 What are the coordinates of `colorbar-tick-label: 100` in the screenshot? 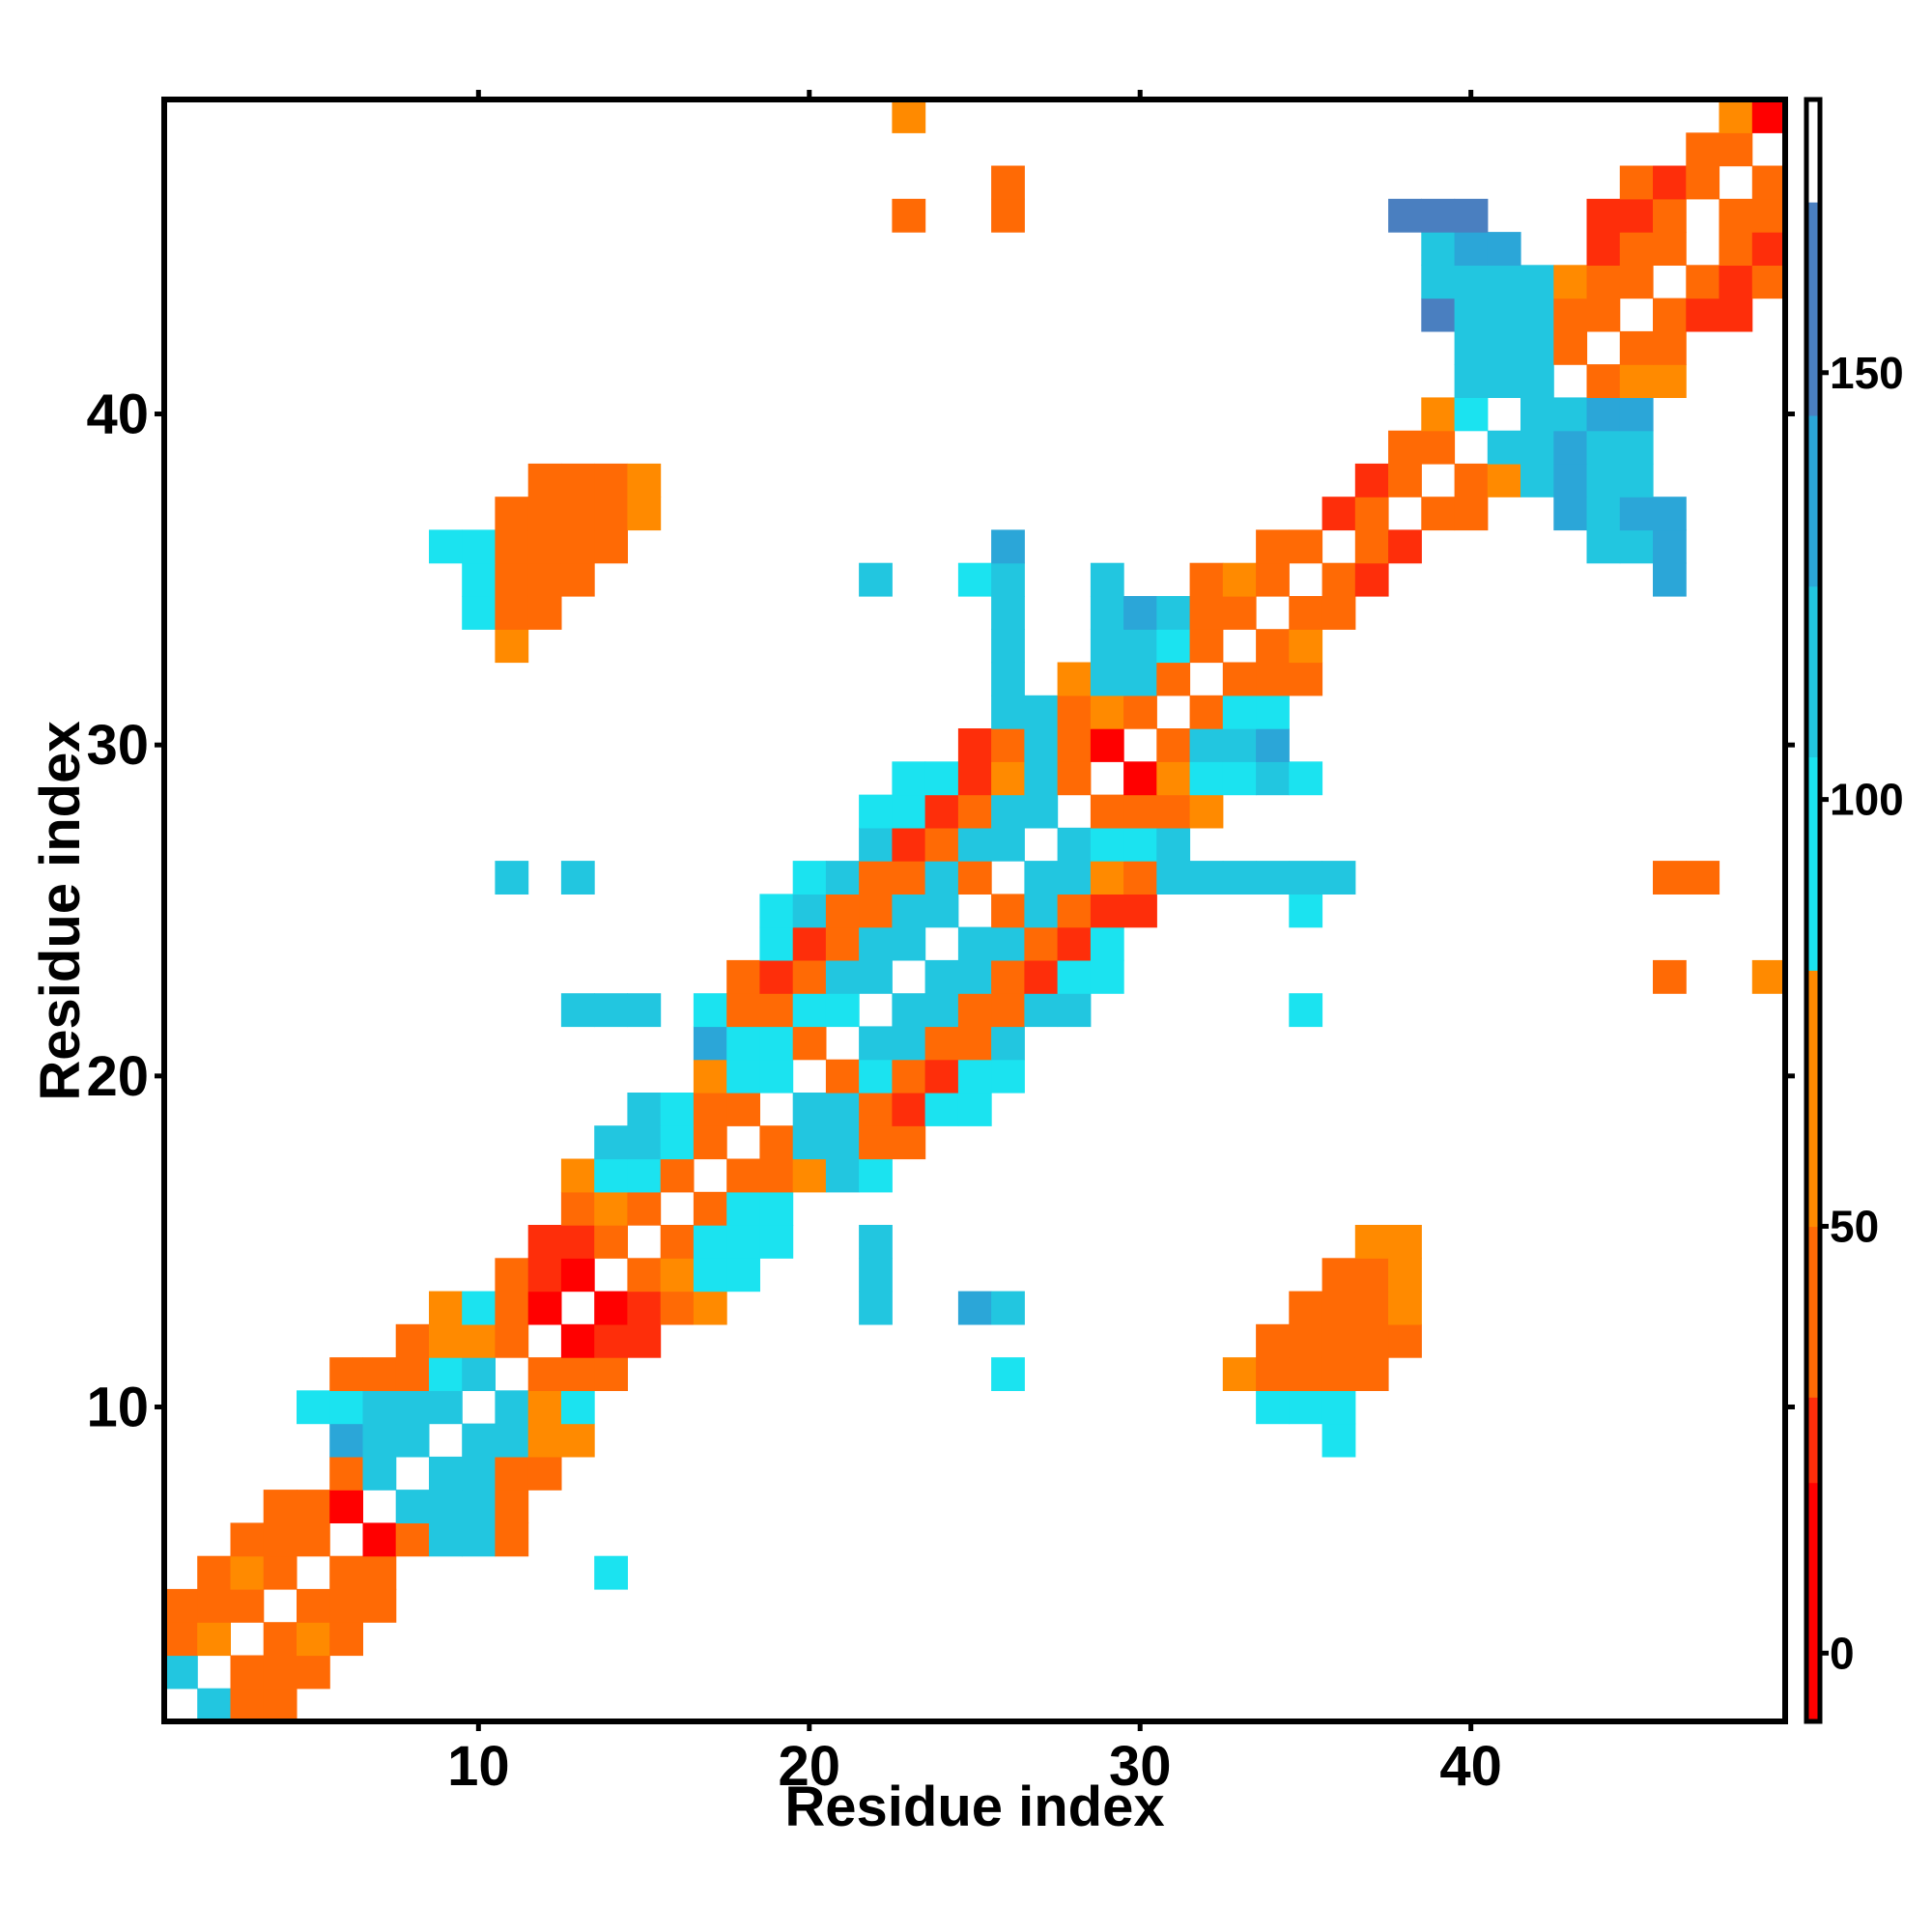 It's located at (1867, 800).